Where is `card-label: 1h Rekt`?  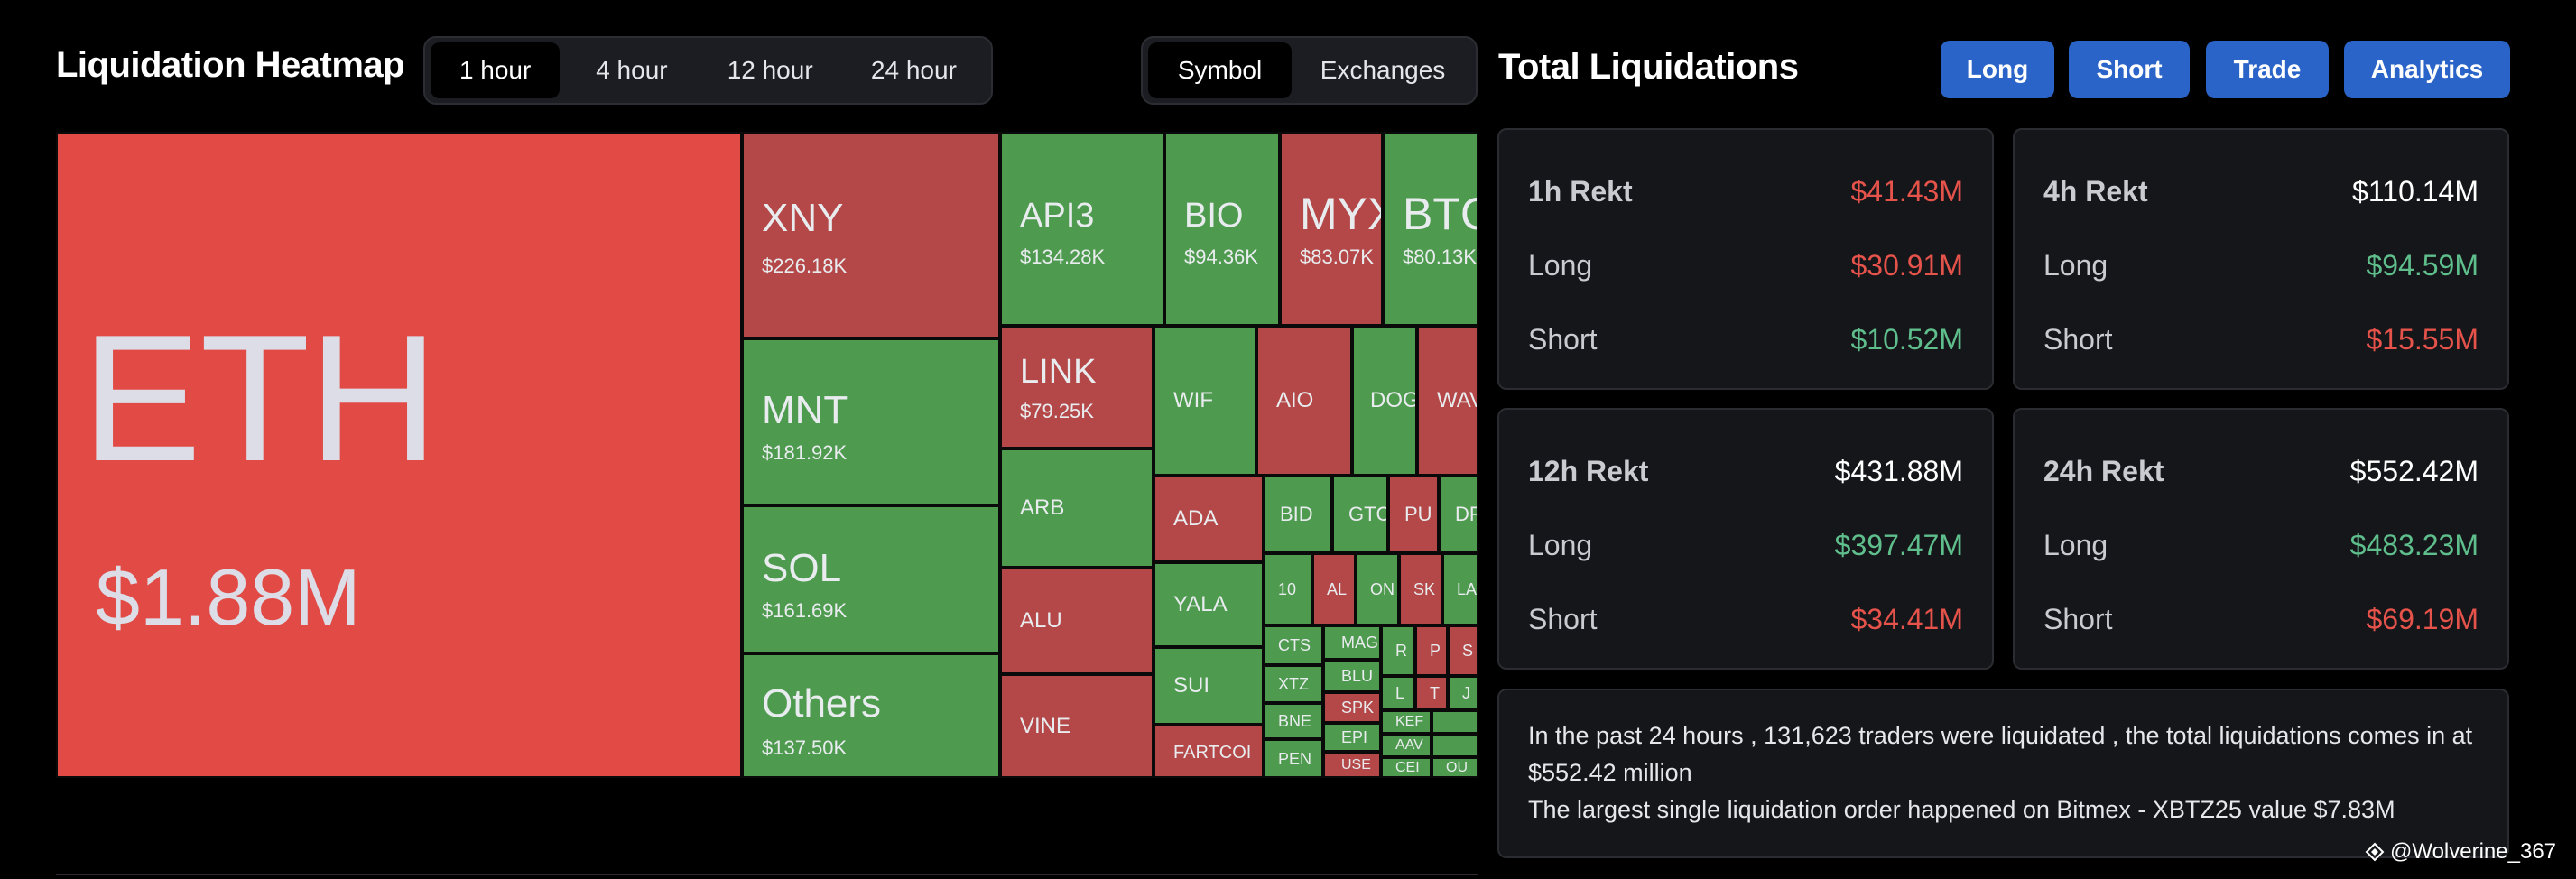
card-label: 1h Rekt is located at coordinates (1580, 191).